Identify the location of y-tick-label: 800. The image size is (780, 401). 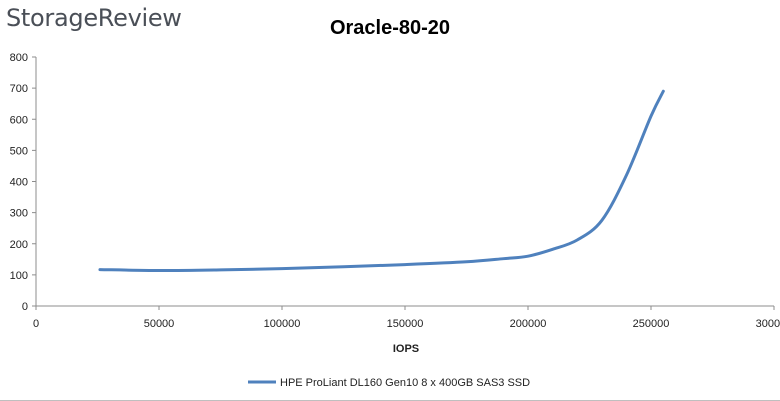
(19, 58).